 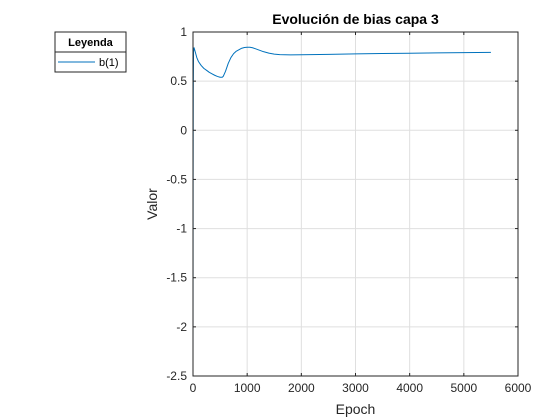 What do you see at coordinates (109, 63) in the screenshot?
I see `legend-entry-label: b(1)` at bounding box center [109, 63].